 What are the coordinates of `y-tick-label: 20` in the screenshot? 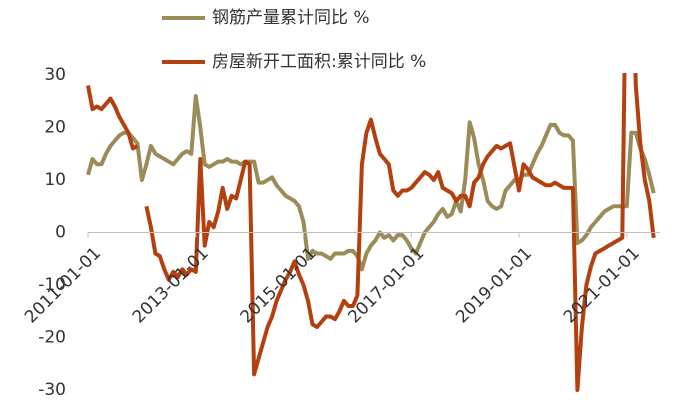 It's located at (55, 128).